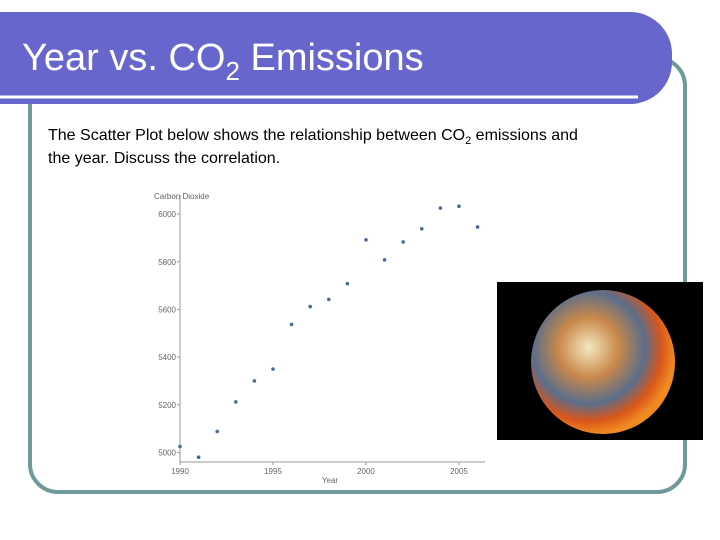 This screenshot has height=540, width=720. Describe the element at coordinates (366, 471) in the screenshot. I see `x-tick-label: 2000` at that location.